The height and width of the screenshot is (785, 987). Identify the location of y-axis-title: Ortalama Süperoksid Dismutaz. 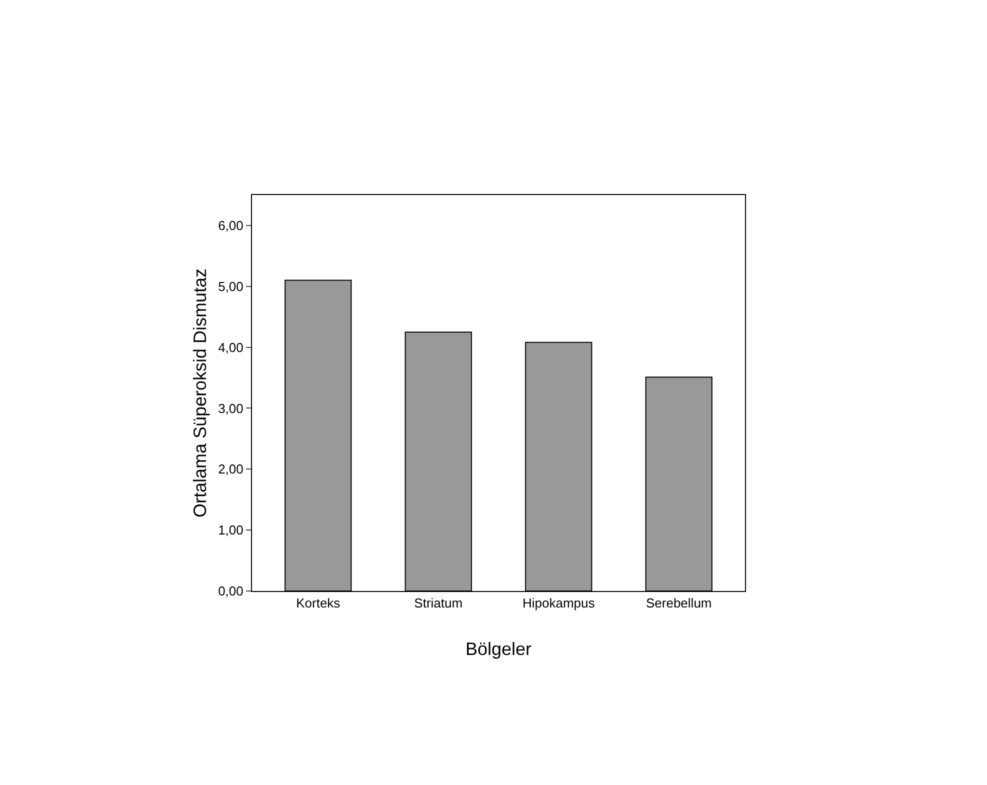
(200, 393).